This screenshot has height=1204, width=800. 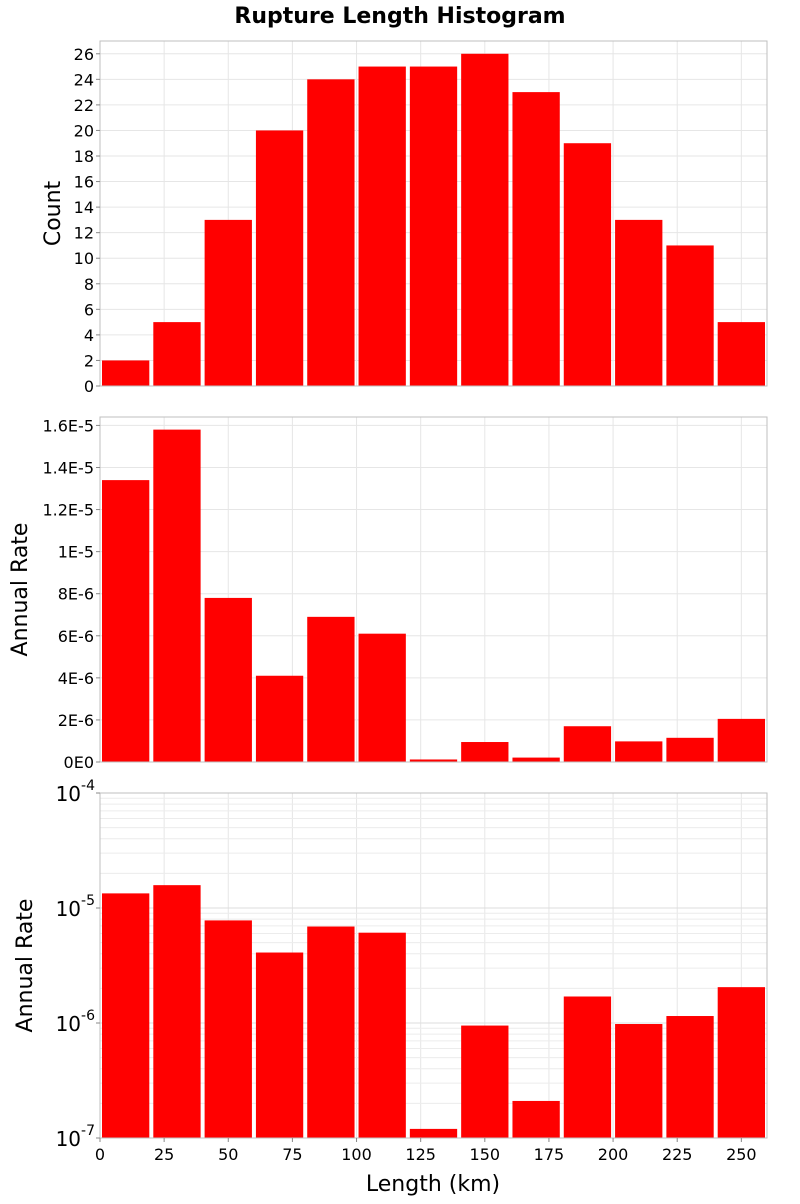 What do you see at coordinates (89, 284) in the screenshot?
I see `y-tick-label: 8` at bounding box center [89, 284].